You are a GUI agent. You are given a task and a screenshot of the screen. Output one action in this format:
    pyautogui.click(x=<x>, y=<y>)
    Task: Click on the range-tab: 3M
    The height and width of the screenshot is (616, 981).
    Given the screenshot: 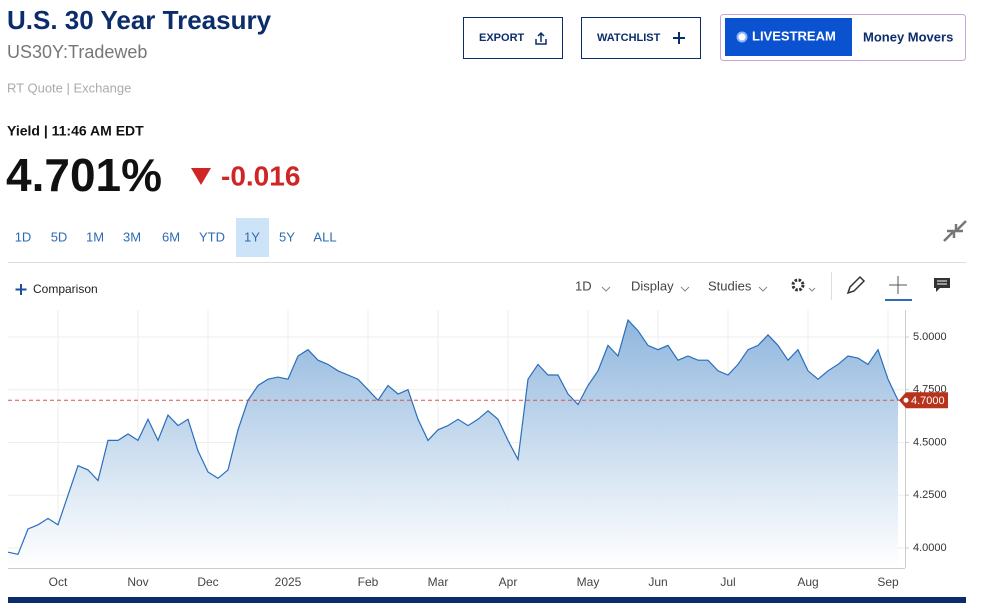 What is the action you would take?
    pyautogui.click(x=132, y=236)
    